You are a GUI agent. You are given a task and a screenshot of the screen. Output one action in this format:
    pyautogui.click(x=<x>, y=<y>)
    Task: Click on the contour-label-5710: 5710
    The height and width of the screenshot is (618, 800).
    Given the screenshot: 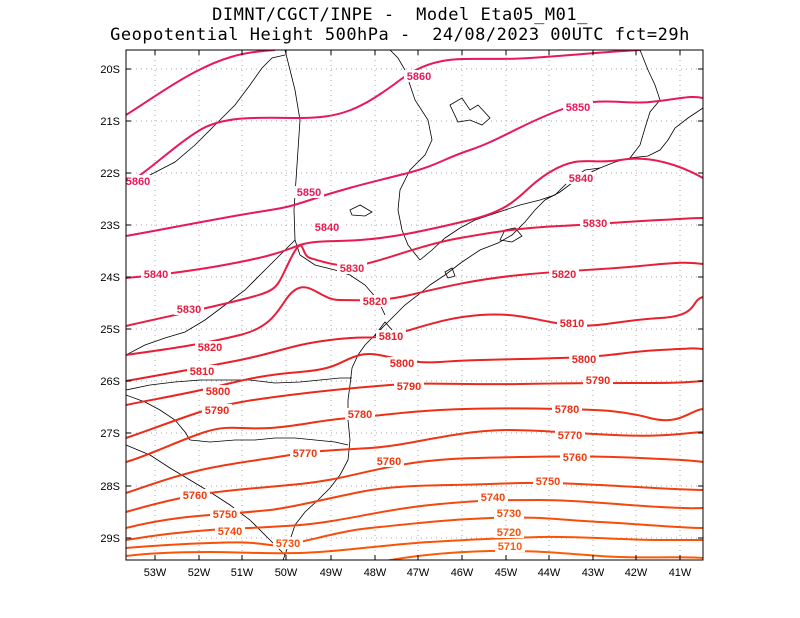 What is the action you would take?
    pyautogui.click(x=510, y=547)
    